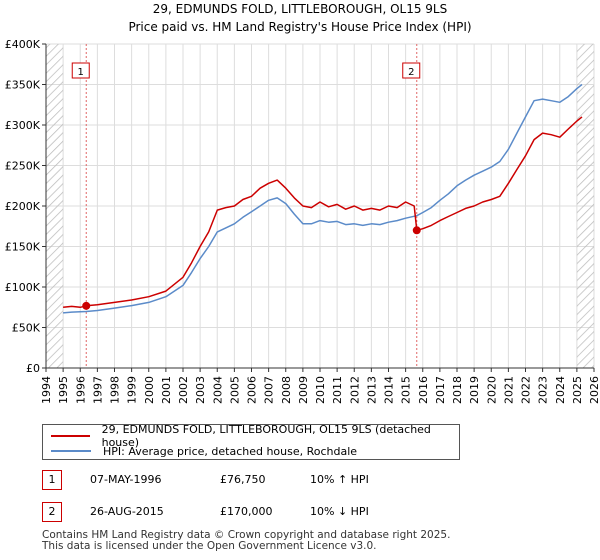  I want to click on hatched-region-start, so click(55, 206).